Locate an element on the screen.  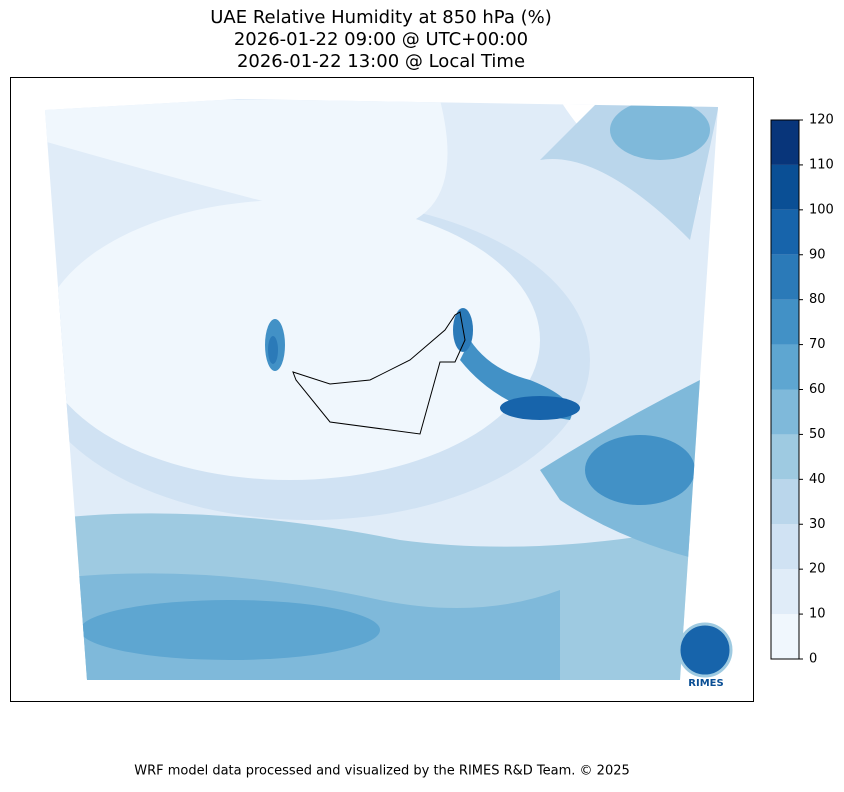
colorbar-tick-label: 30 is located at coordinates (817, 524).